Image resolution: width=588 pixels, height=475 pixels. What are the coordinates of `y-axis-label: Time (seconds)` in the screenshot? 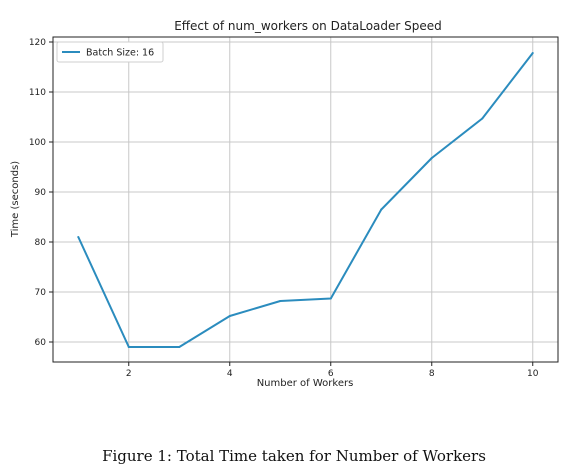 It's located at (15, 199).